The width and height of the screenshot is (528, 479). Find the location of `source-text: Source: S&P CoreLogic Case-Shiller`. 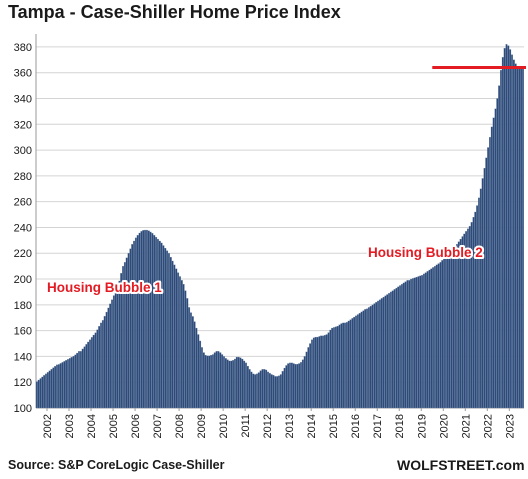

source-text: Source: S&P CoreLogic Case-Shiller is located at coordinates (116, 465).